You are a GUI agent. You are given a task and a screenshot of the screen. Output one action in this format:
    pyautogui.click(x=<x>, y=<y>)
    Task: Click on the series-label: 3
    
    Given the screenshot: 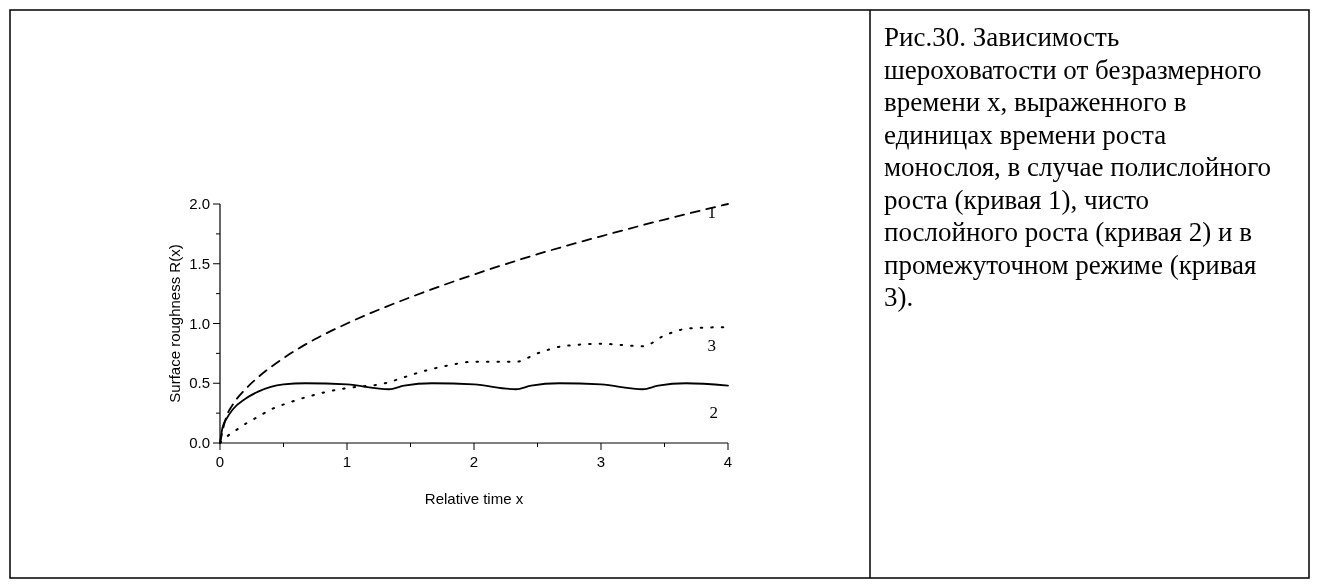 What is the action you would take?
    pyautogui.click(x=711, y=346)
    